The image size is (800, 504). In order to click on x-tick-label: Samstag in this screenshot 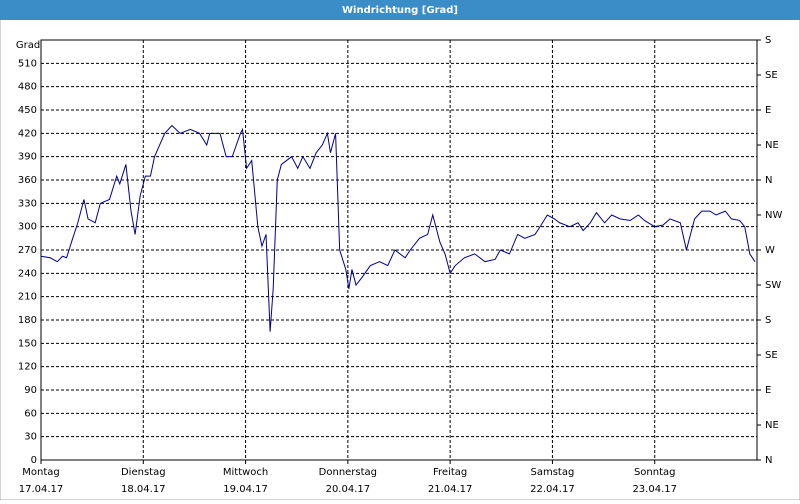, I will do `click(553, 472)`.